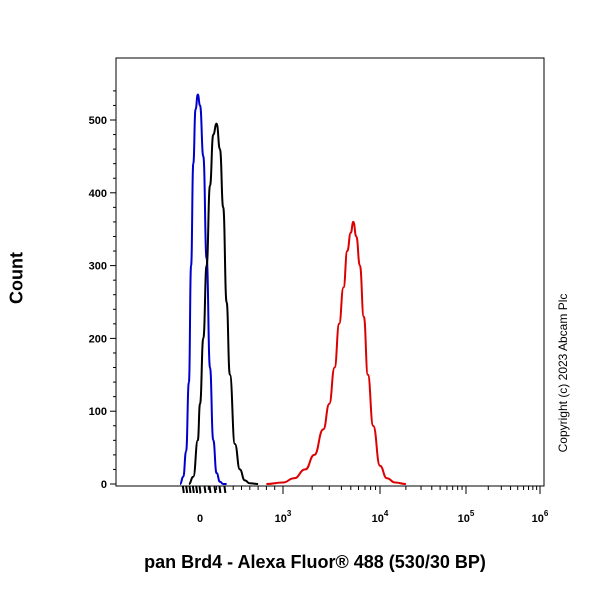  I want to click on y-tick-label: 400, so click(98, 194).